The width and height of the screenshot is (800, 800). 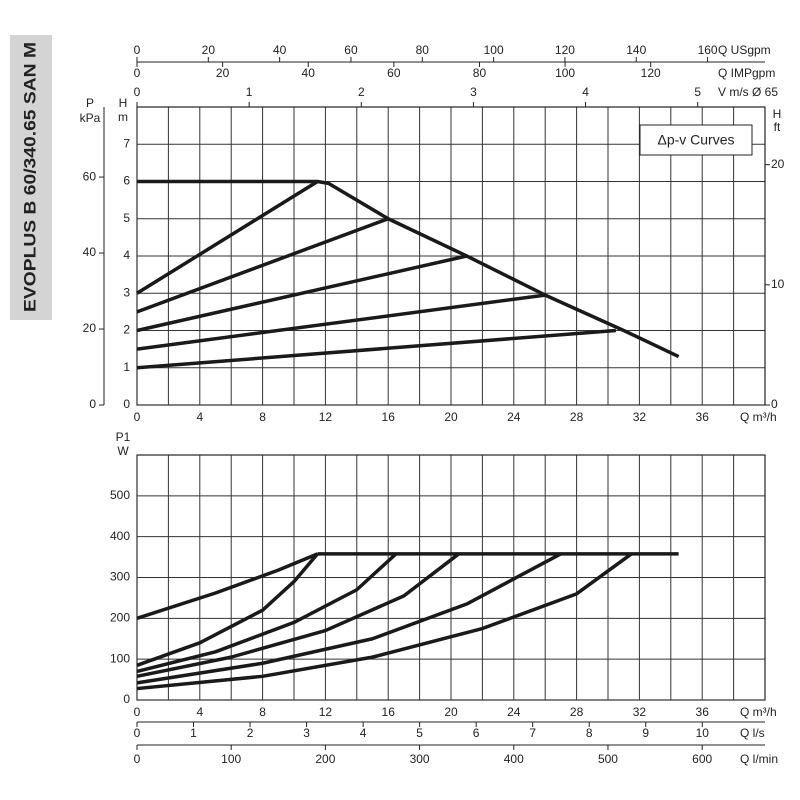 I want to click on axis-label: Q l/min, so click(x=759, y=759).